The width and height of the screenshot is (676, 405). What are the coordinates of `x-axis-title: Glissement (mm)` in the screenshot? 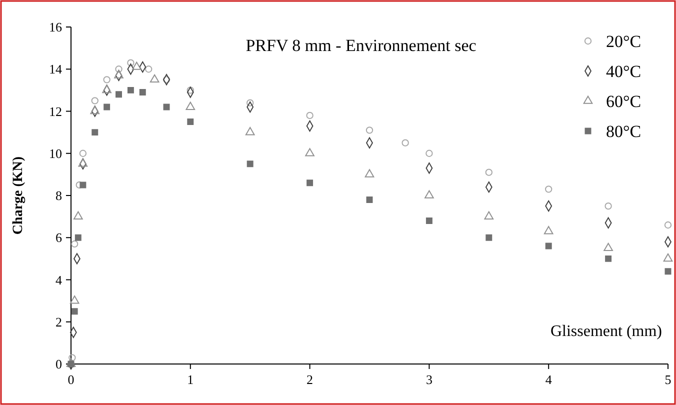 It's located at (606, 331).